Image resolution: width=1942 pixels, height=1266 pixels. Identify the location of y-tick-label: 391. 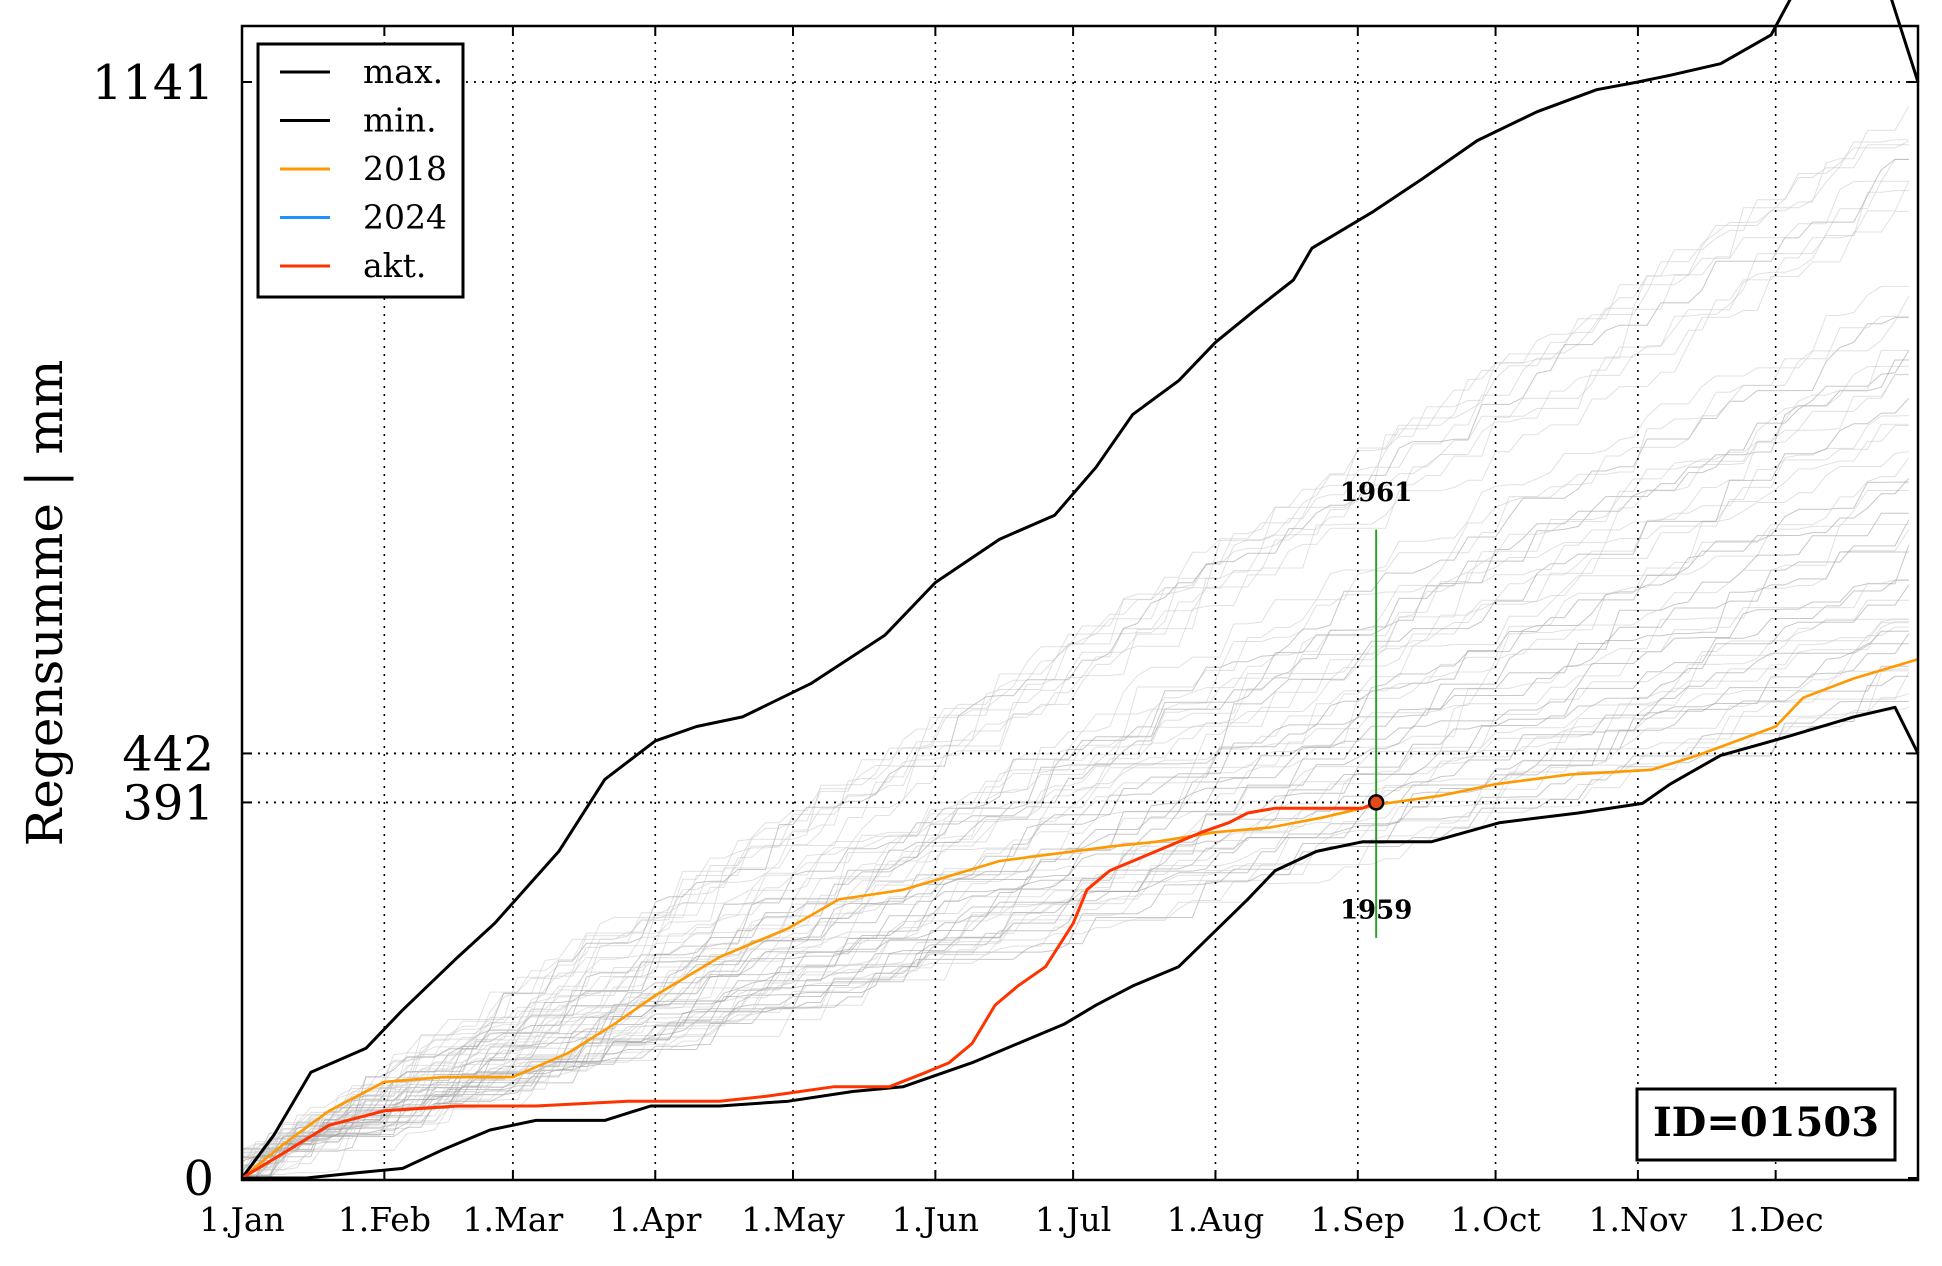
(168, 803).